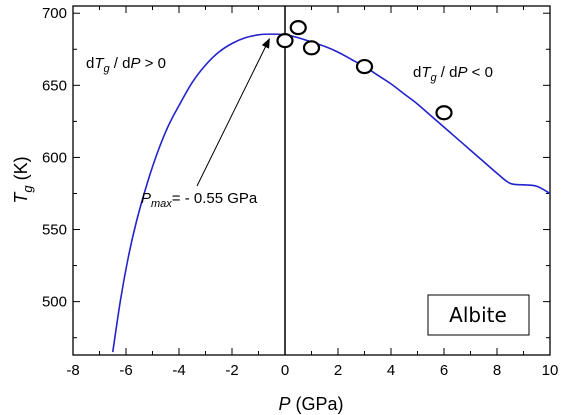  I want to click on y-tick-label: 700, so click(54, 13).